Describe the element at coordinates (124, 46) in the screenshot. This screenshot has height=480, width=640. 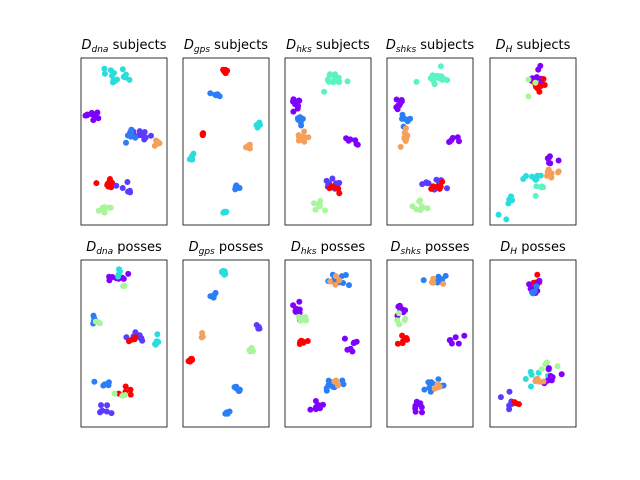
I see `subplot-title: Ddna subjects` at that location.